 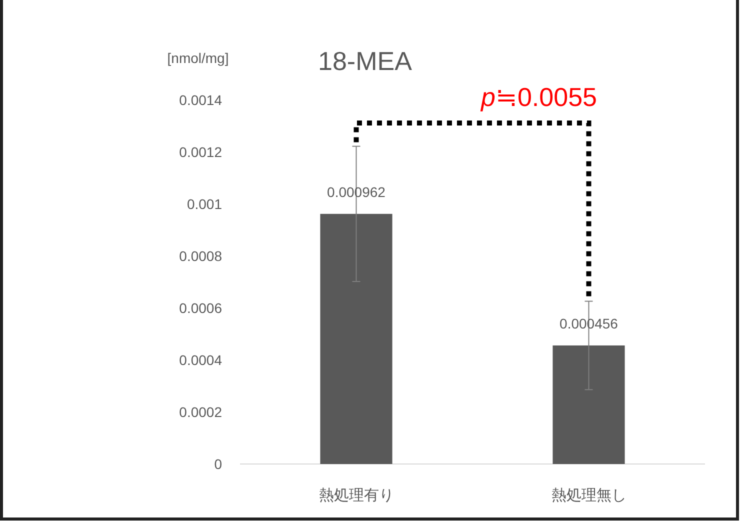 What do you see at coordinates (200, 152) in the screenshot?
I see `y-tick-label: 0.0012` at bounding box center [200, 152].